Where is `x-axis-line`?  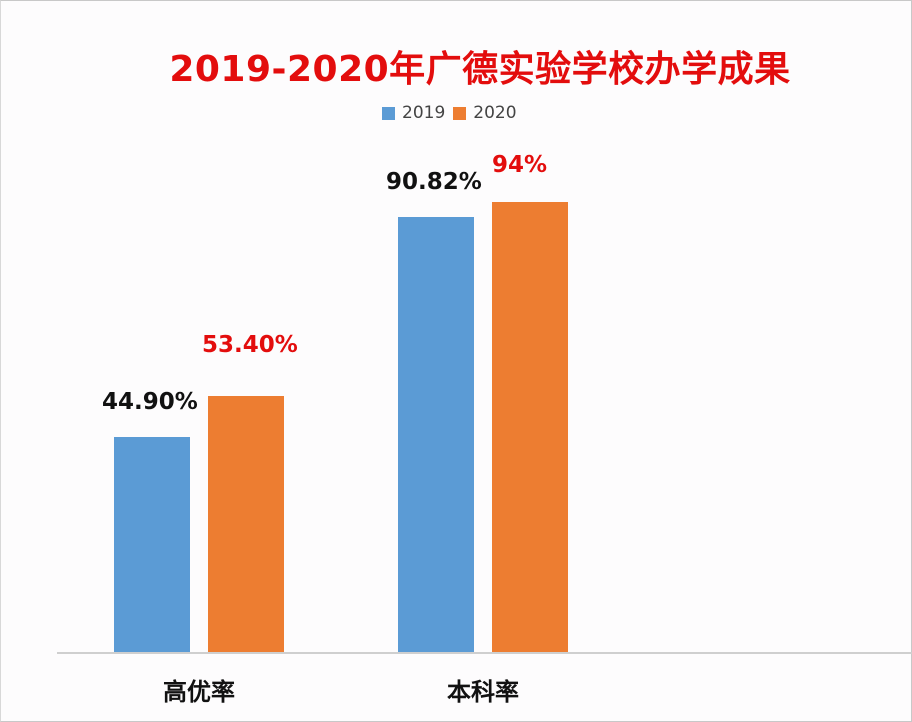
x-axis-line is located at coordinates (484, 653).